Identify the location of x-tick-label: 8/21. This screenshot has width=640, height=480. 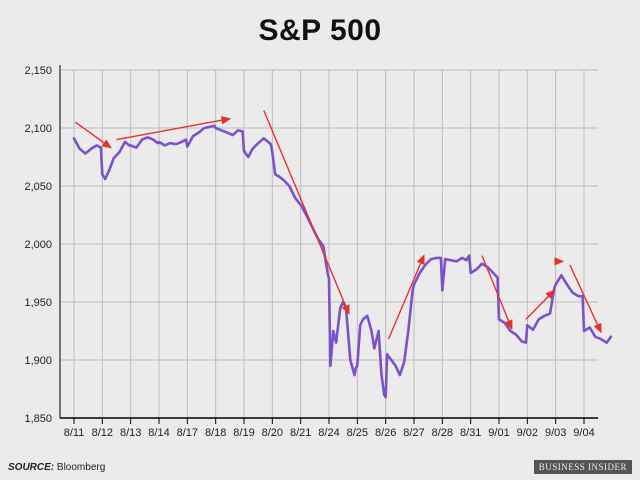
(300, 433).